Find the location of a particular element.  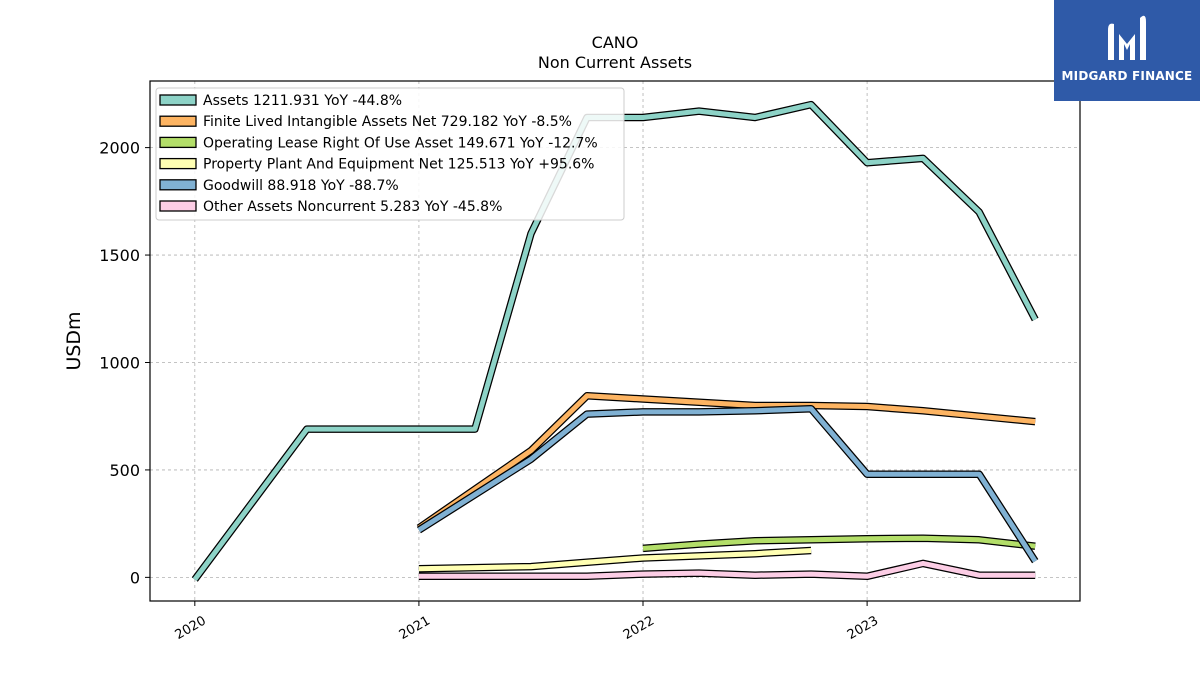

y-tick-label: 500 is located at coordinates (124, 470).